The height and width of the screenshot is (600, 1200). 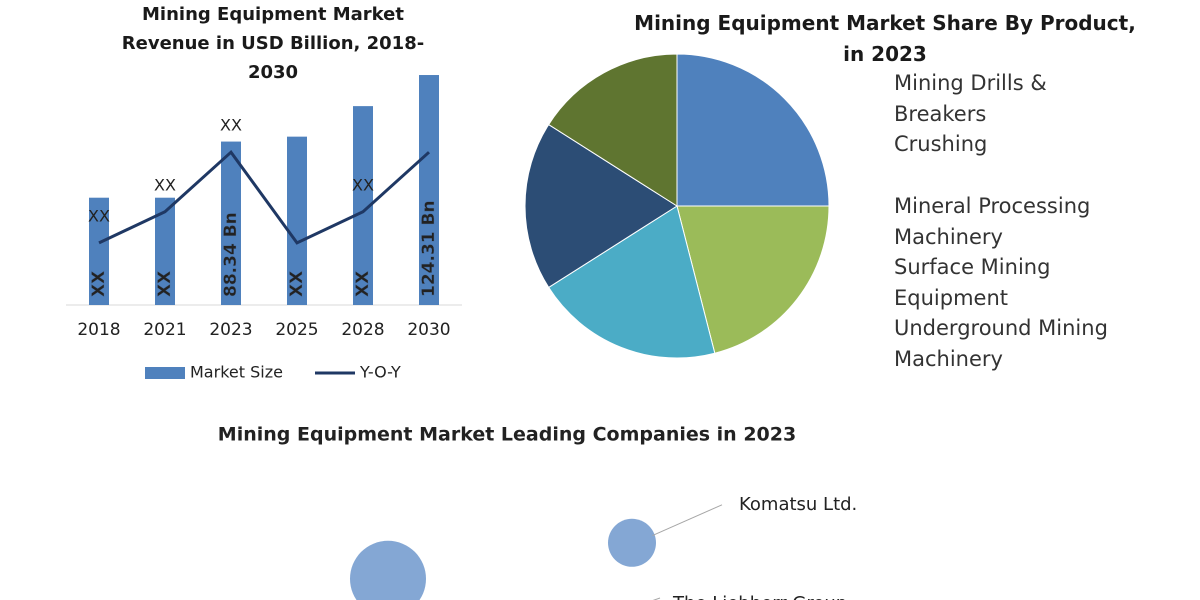 I want to click on title-line: in 2023, so click(x=885, y=54).